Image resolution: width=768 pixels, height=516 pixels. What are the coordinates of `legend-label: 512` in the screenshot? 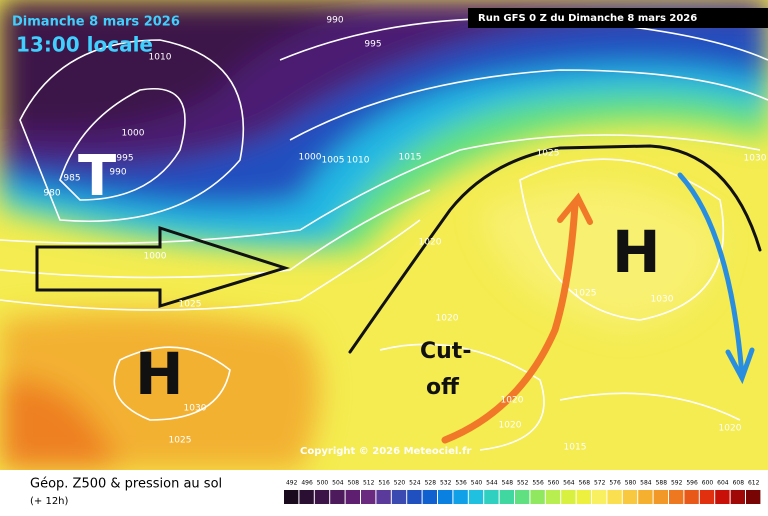 It's located at (369, 483).